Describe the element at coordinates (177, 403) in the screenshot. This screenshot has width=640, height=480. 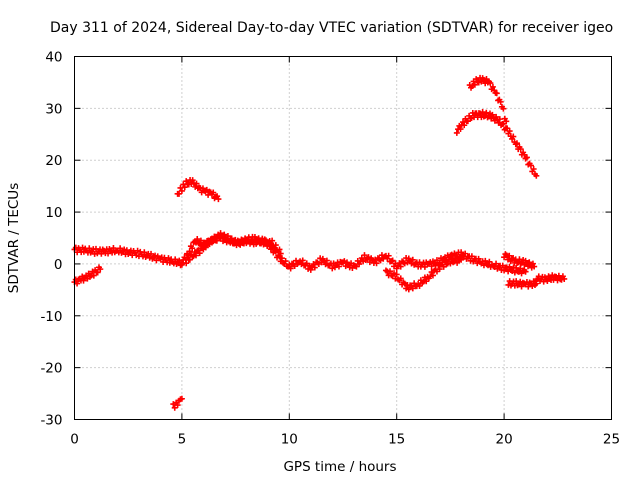
I see `series-track-e` at that location.